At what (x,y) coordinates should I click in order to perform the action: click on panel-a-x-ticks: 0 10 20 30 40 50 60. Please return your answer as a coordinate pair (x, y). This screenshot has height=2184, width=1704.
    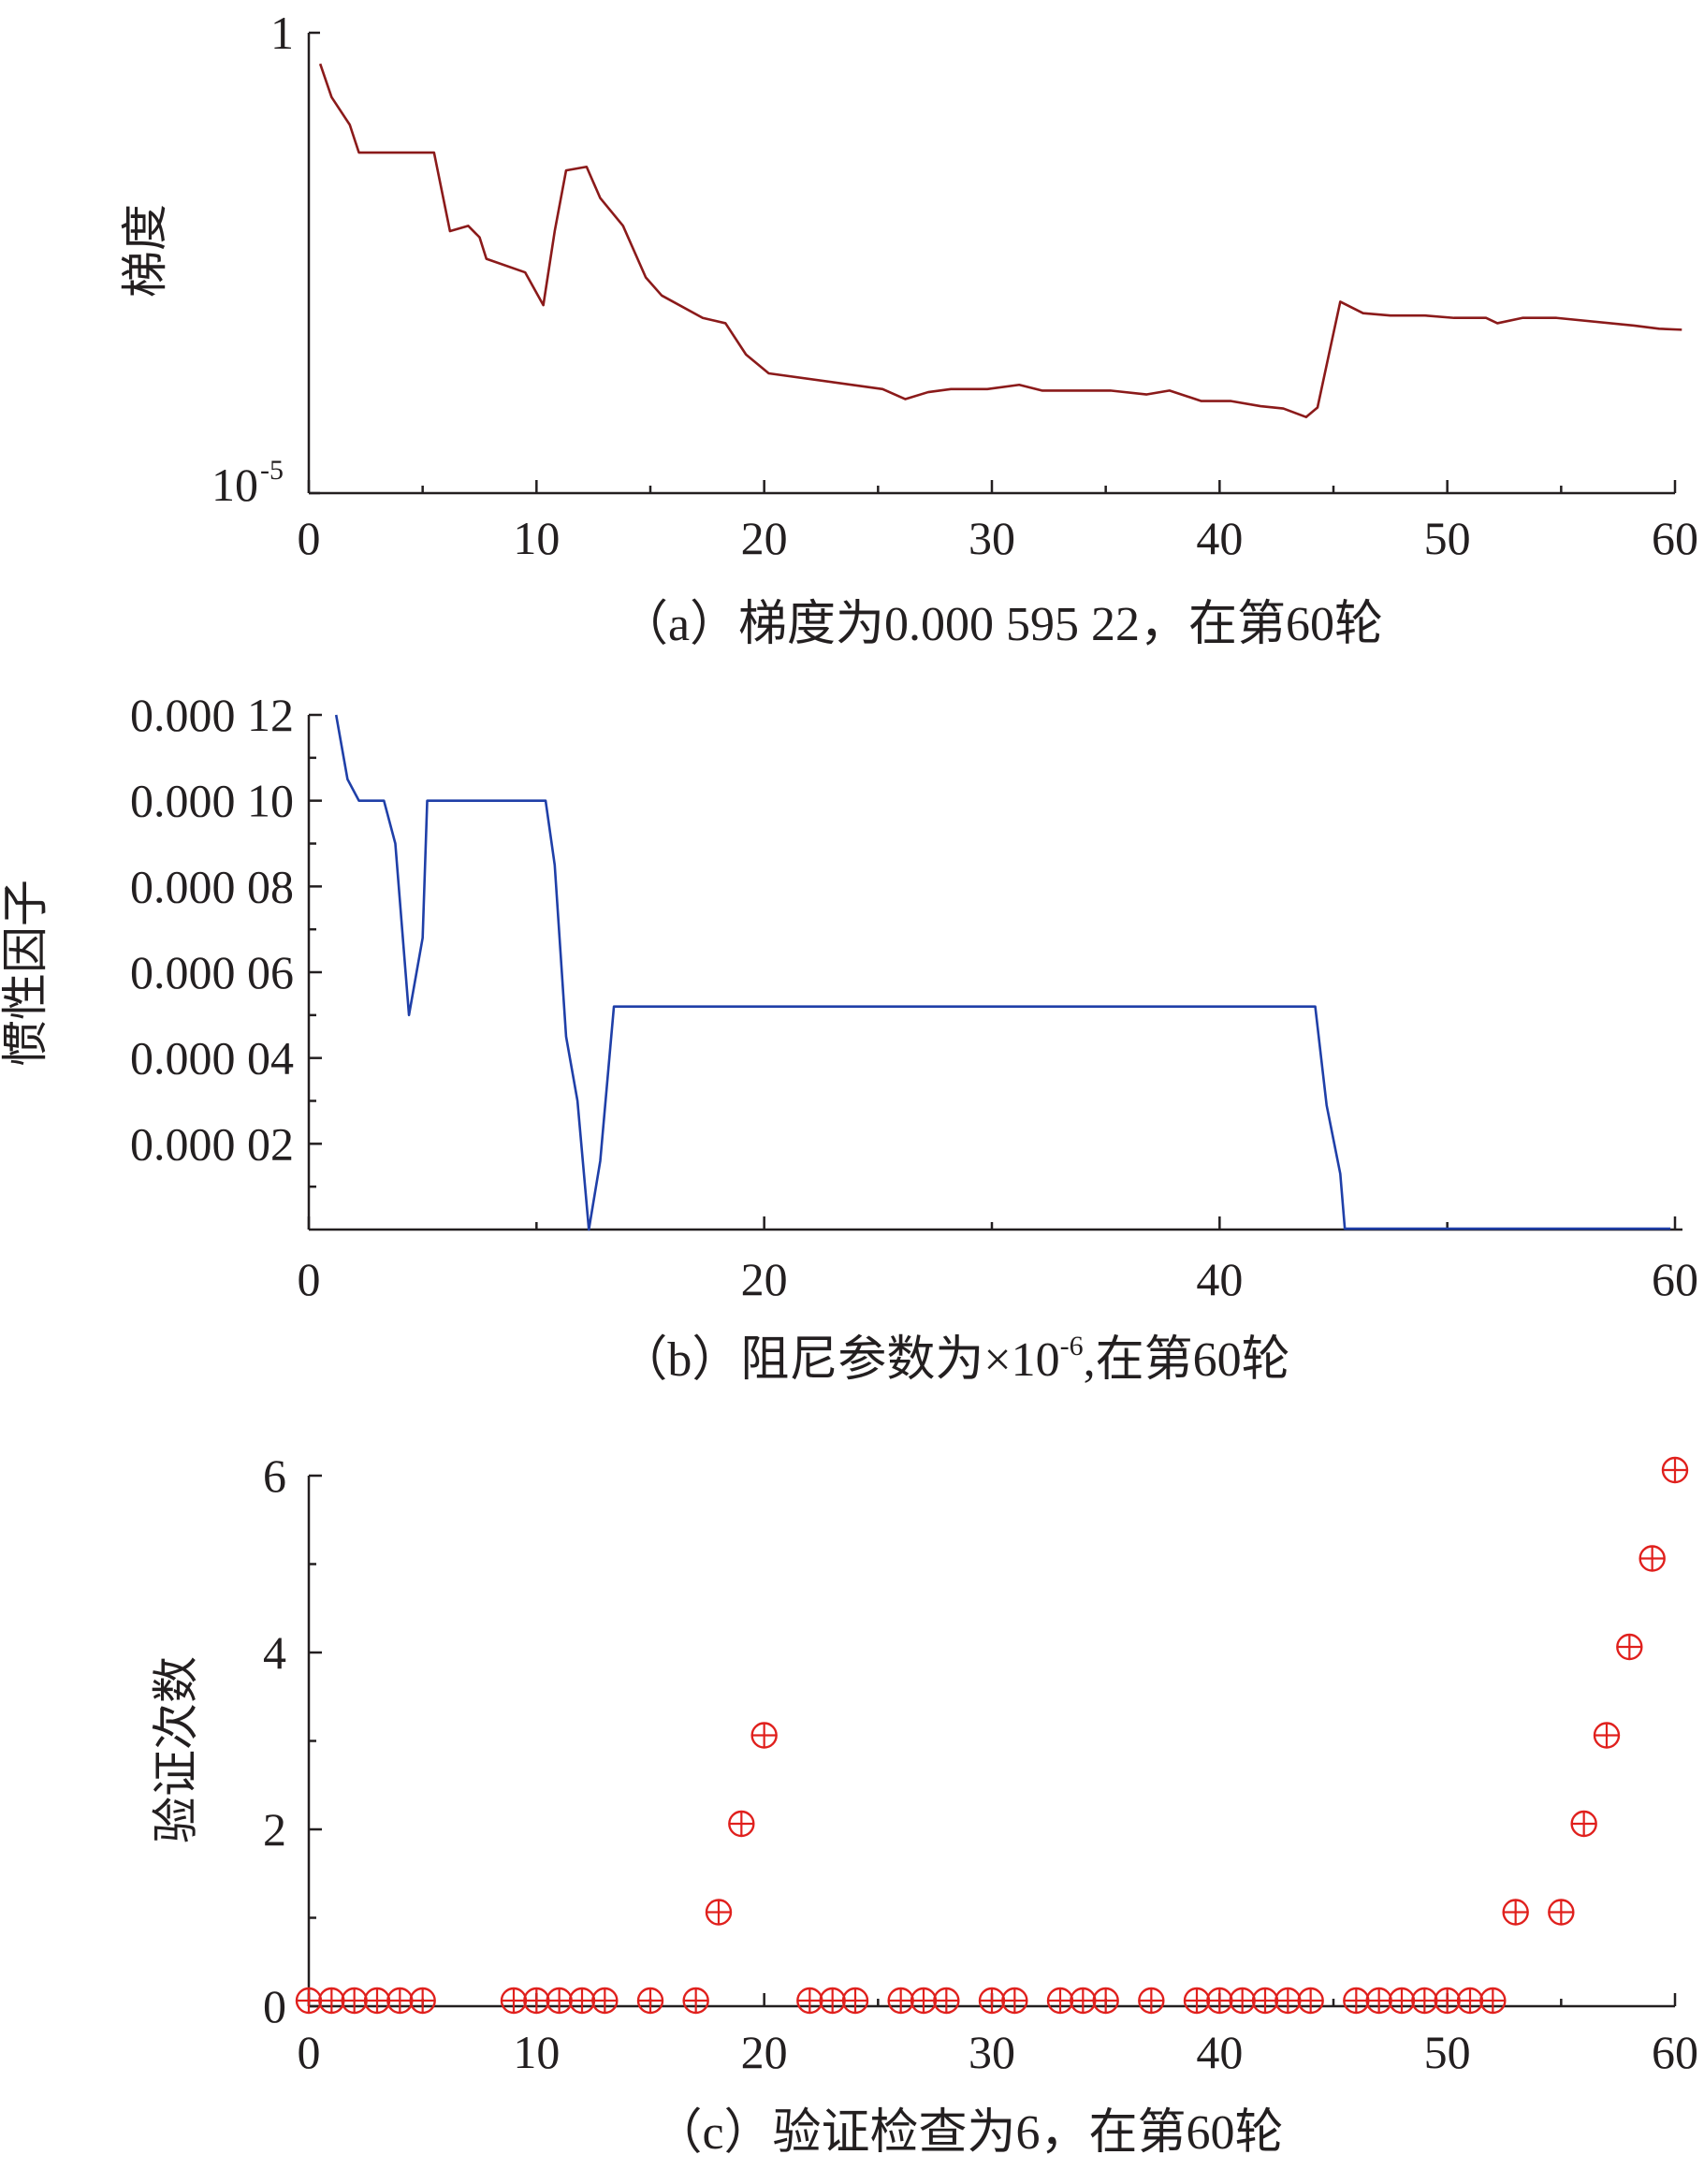
    Looking at the image, I should click on (998, 522).